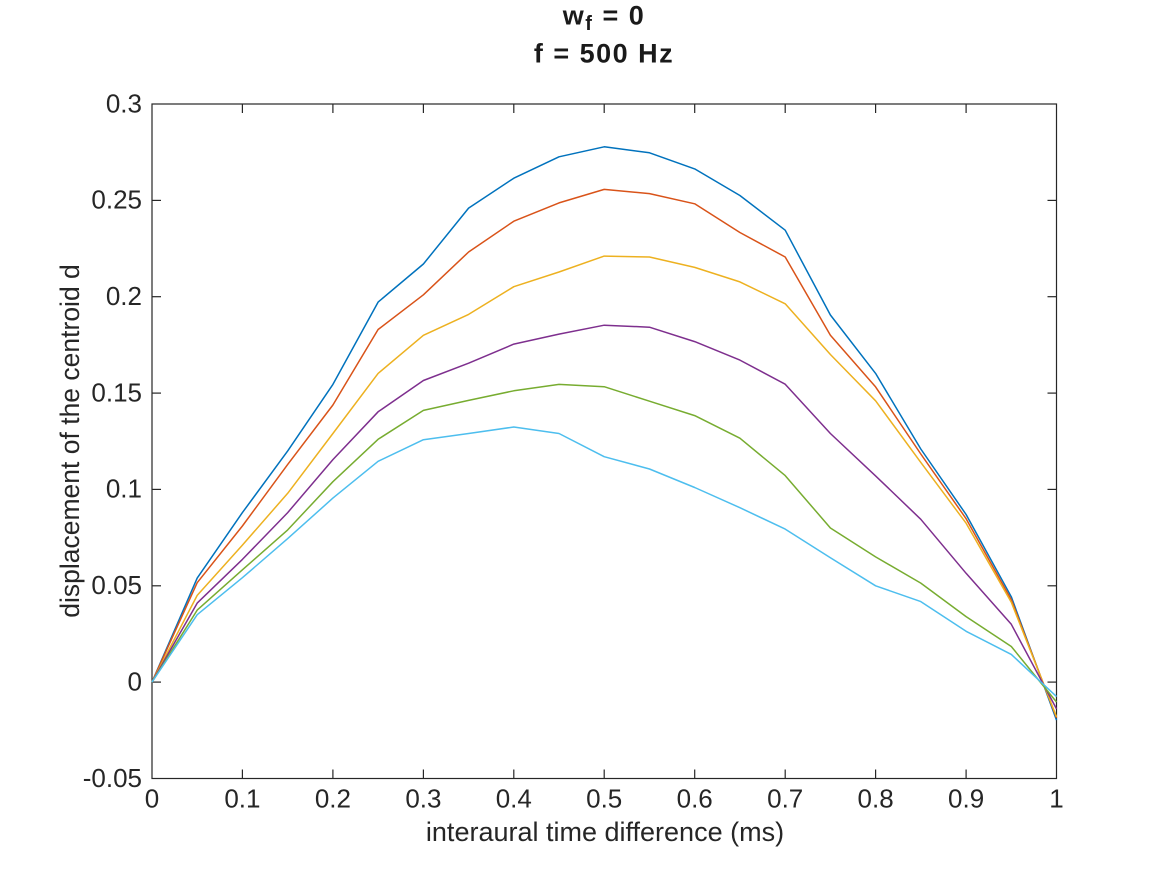 The height and width of the screenshot is (880, 1167). I want to click on svg-text: 0.15, so click(116, 392).